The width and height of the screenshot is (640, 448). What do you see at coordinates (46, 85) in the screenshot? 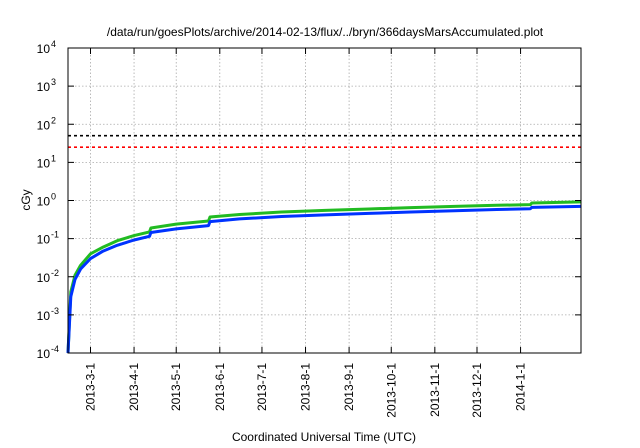
I see `y-tick-label: 10³` at bounding box center [46, 85].